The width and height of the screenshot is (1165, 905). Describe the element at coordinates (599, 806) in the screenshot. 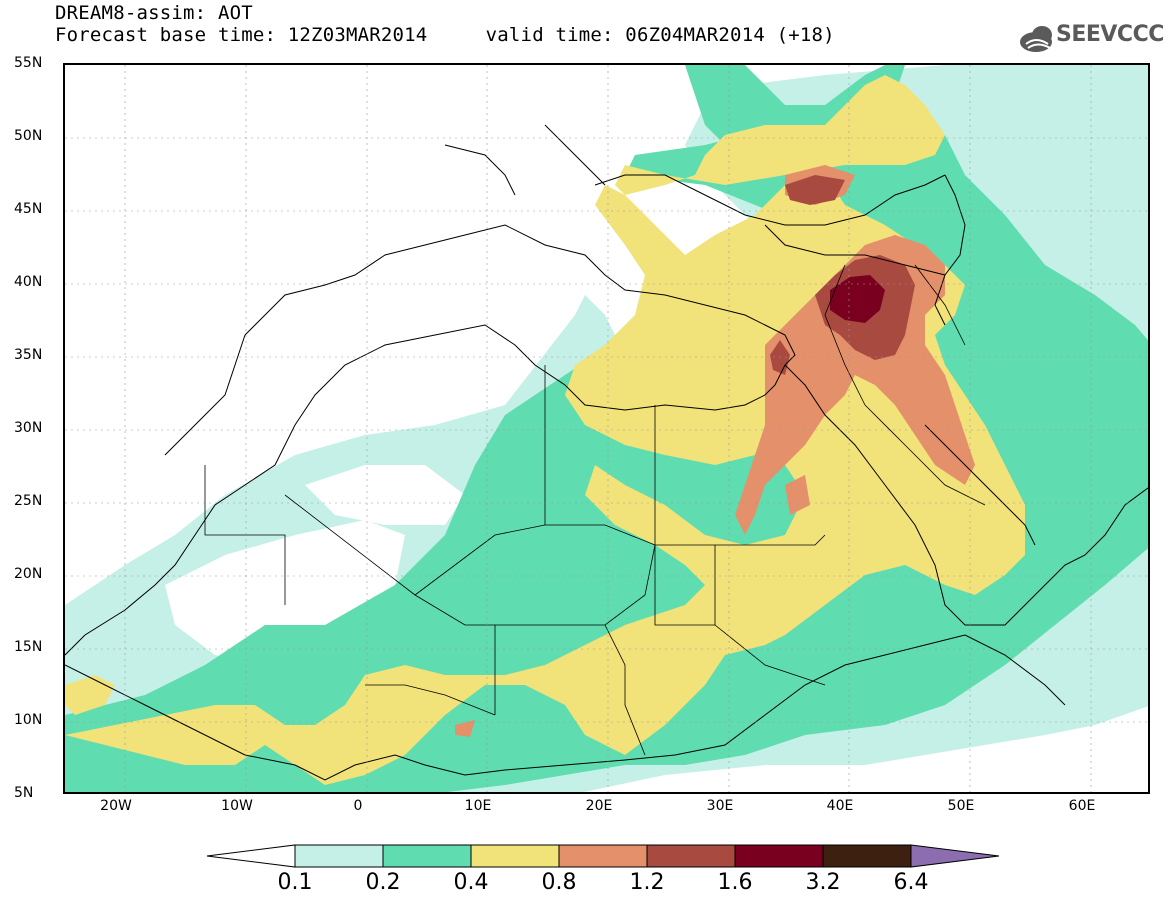

I see `lon-label-20e: 20E` at that location.